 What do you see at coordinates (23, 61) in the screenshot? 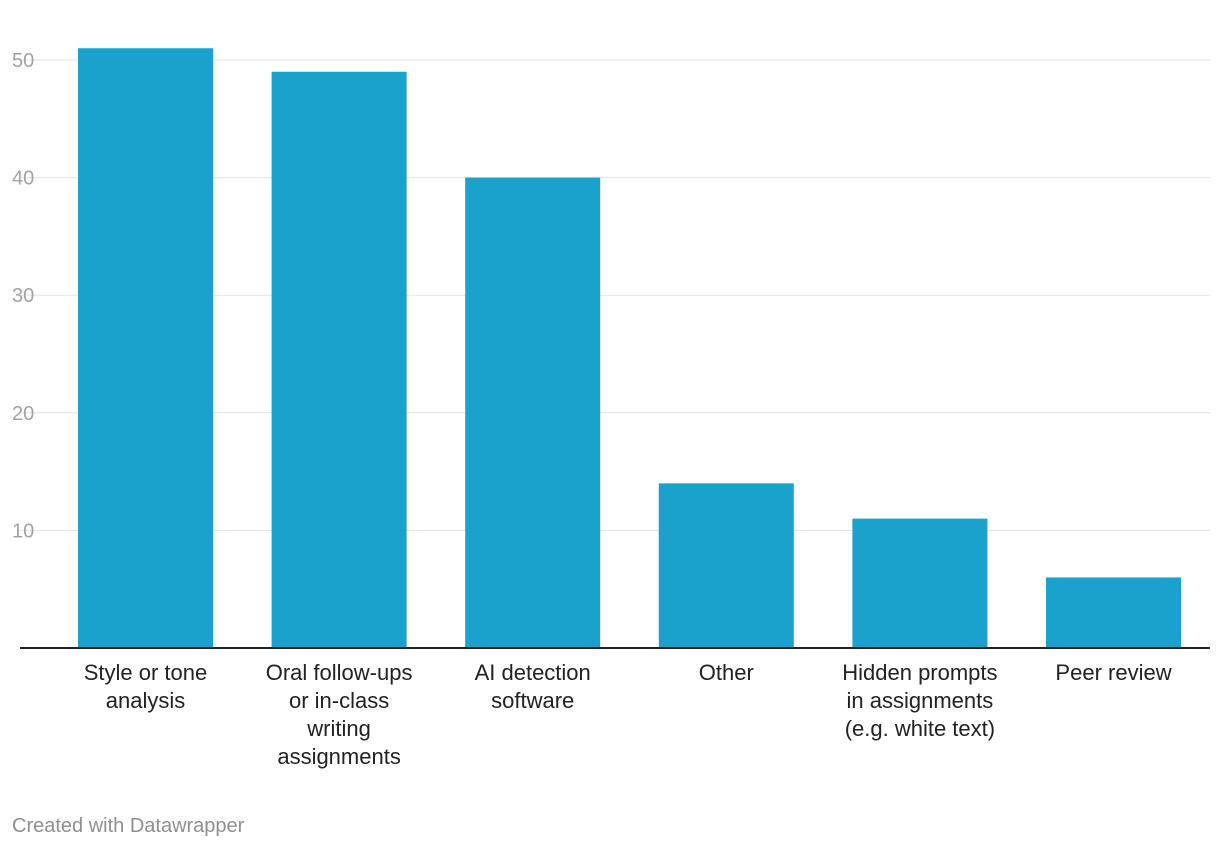
I see `y-tick-label: 50` at bounding box center [23, 61].